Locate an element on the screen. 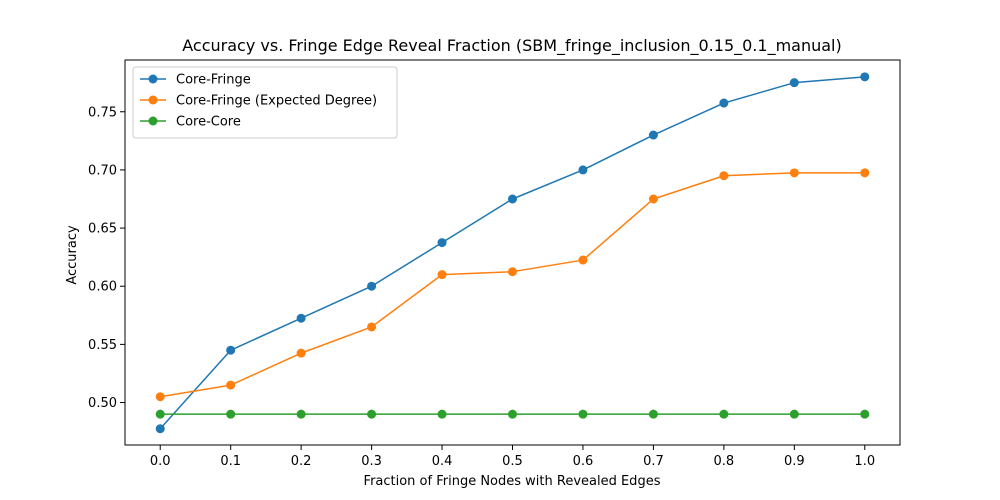 The height and width of the screenshot is (500, 1000). x-tick-label: 0.8 is located at coordinates (724, 461).